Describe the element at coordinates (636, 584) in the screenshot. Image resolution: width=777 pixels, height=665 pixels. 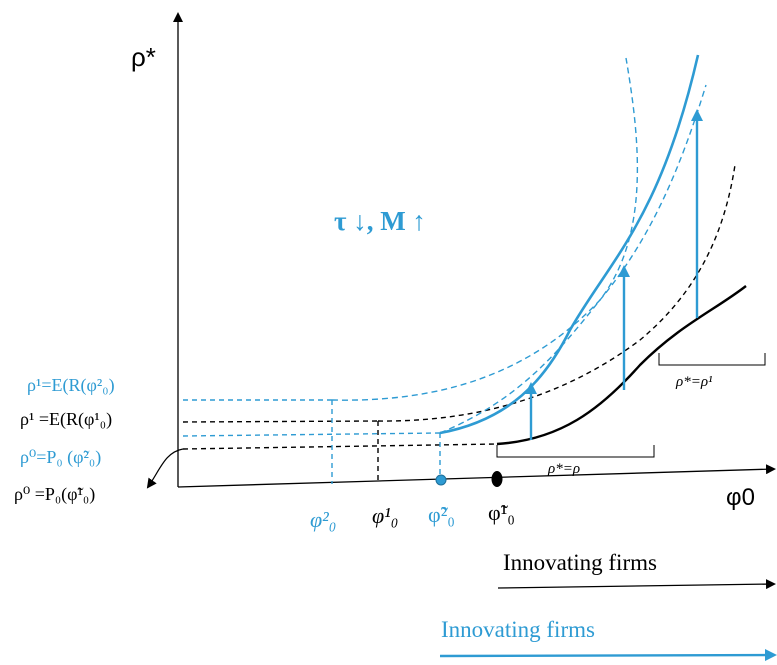
I see `innovating-firms-black-arrow` at that location.